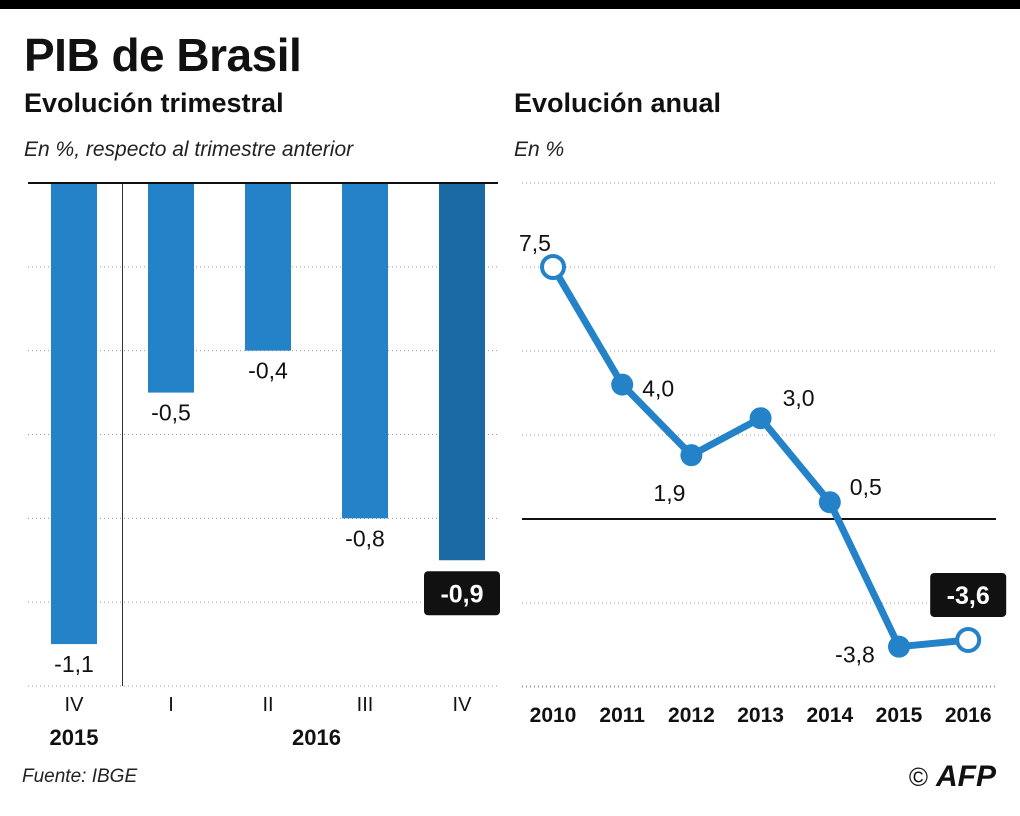  What do you see at coordinates (691, 715) in the screenshot?
I see `annual-year-label: 2012` at bounding box center [691, 715].